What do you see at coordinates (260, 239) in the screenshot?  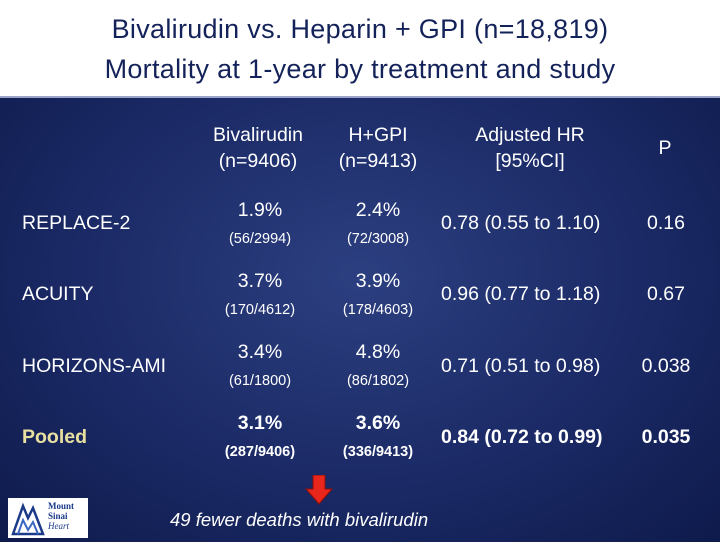 I see `bival-count: (56/2994)` at bounding box center [260, 239].